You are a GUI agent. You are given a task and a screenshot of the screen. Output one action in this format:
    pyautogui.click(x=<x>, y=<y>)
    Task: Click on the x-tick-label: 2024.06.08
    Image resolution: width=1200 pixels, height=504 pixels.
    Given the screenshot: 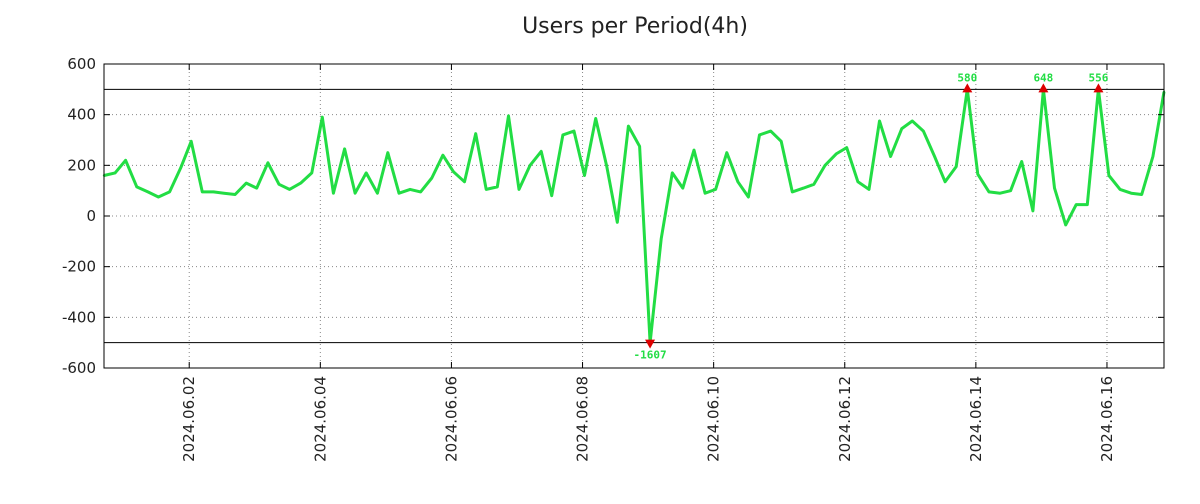 What is the action you would take?
    pyautogui.click(x=583, y=419)
    